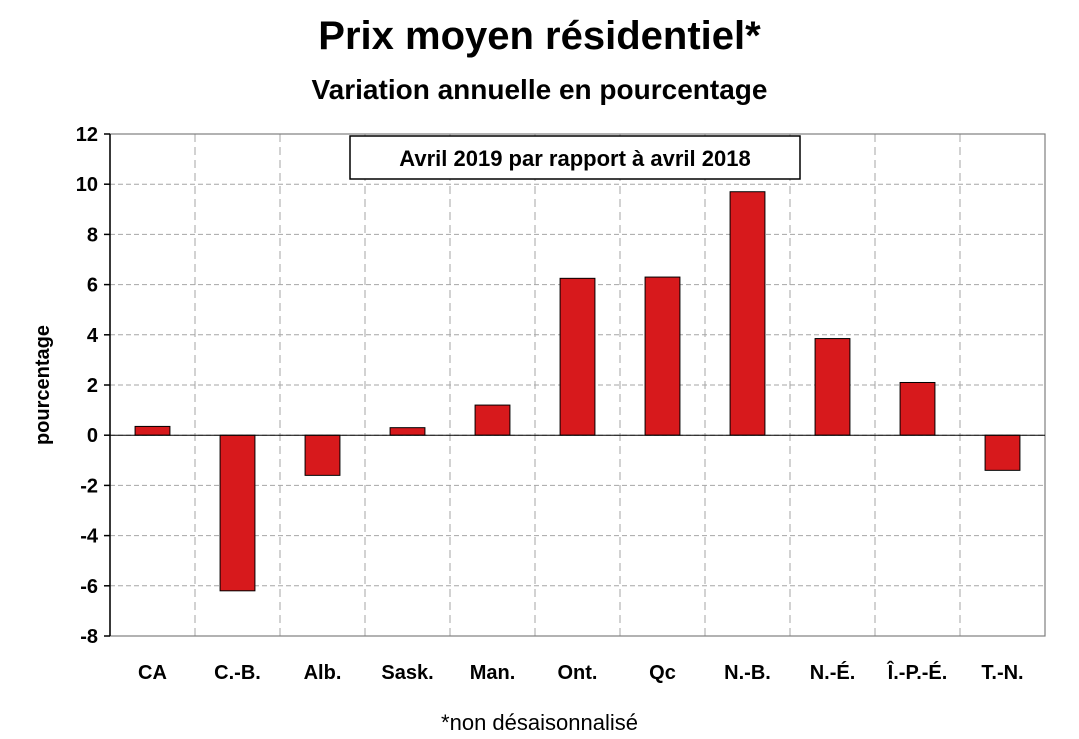 The image size is (1079, 739). Describe the element at coordinates (92, 386) in the screenshot. I see `y-tick-label: 2` at that location.